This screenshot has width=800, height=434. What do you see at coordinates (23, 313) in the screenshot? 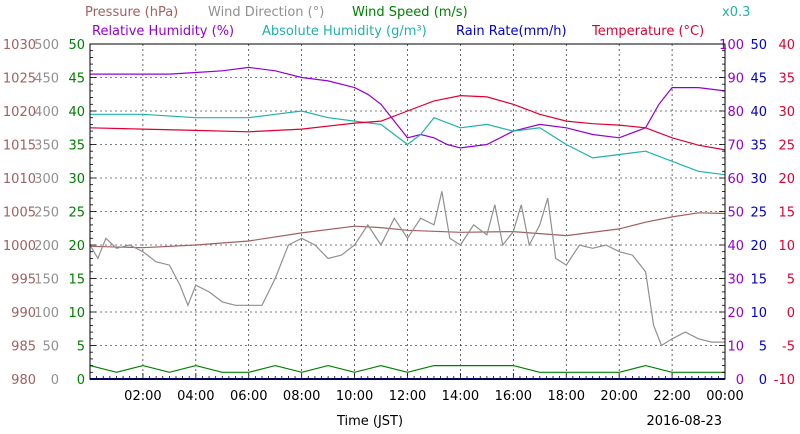
I see `axis-tick-label: 990` at bounding box center [23, 313].